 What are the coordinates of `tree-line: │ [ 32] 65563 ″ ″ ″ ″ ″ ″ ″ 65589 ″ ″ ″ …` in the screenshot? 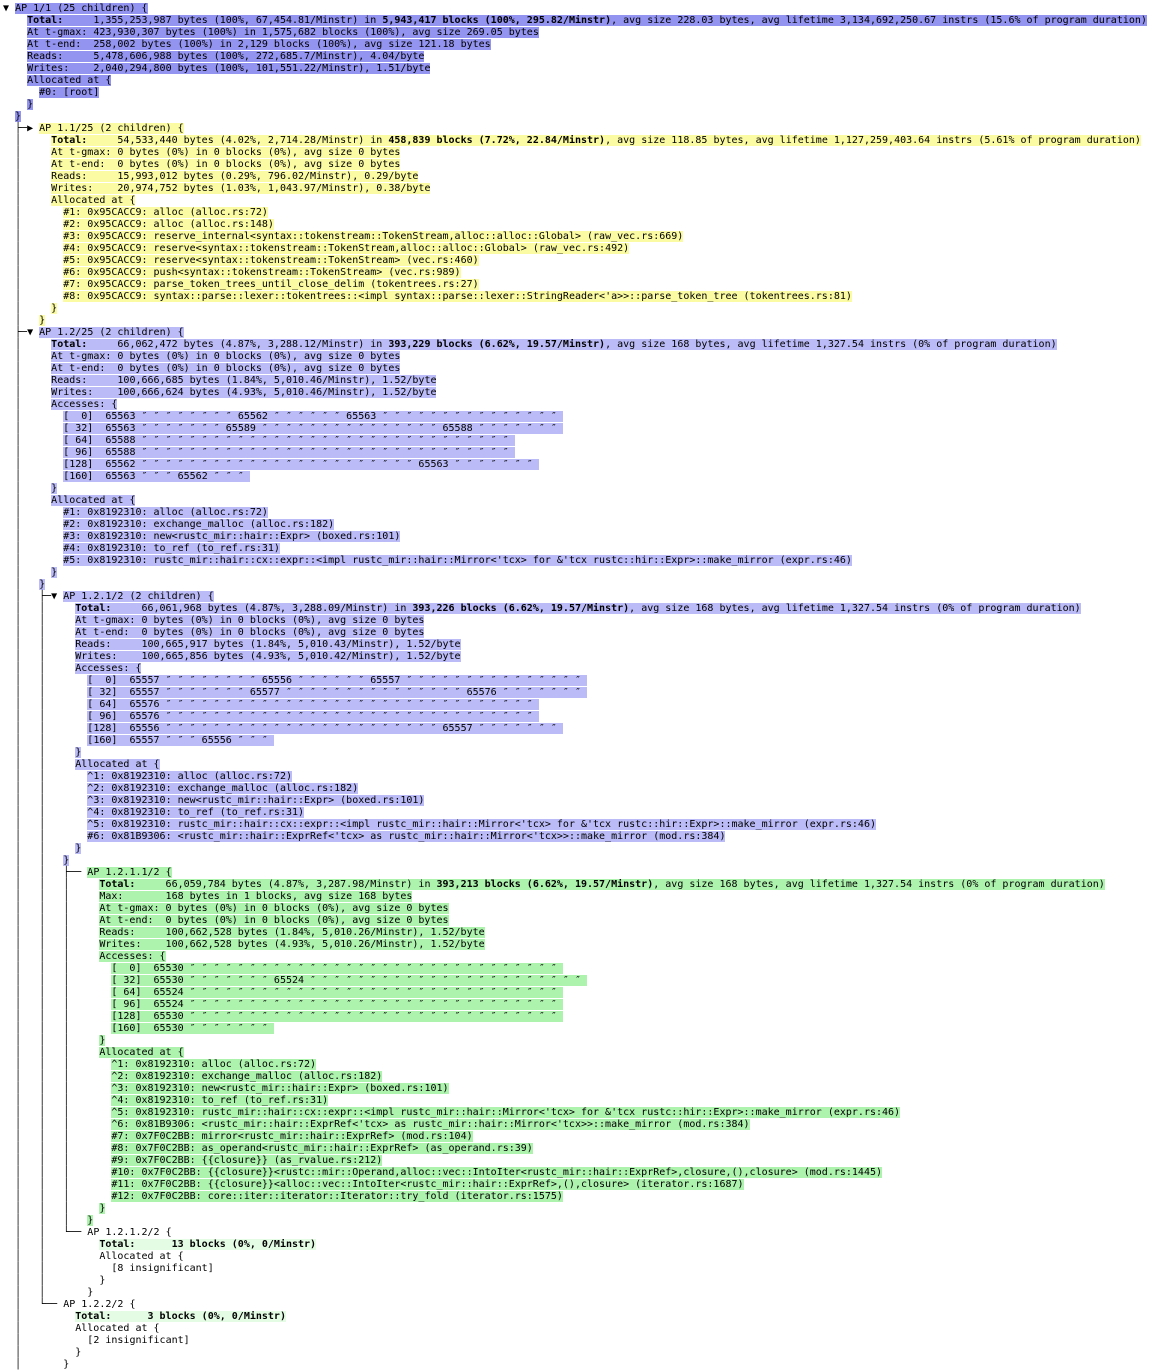 It's located at (589, 429).